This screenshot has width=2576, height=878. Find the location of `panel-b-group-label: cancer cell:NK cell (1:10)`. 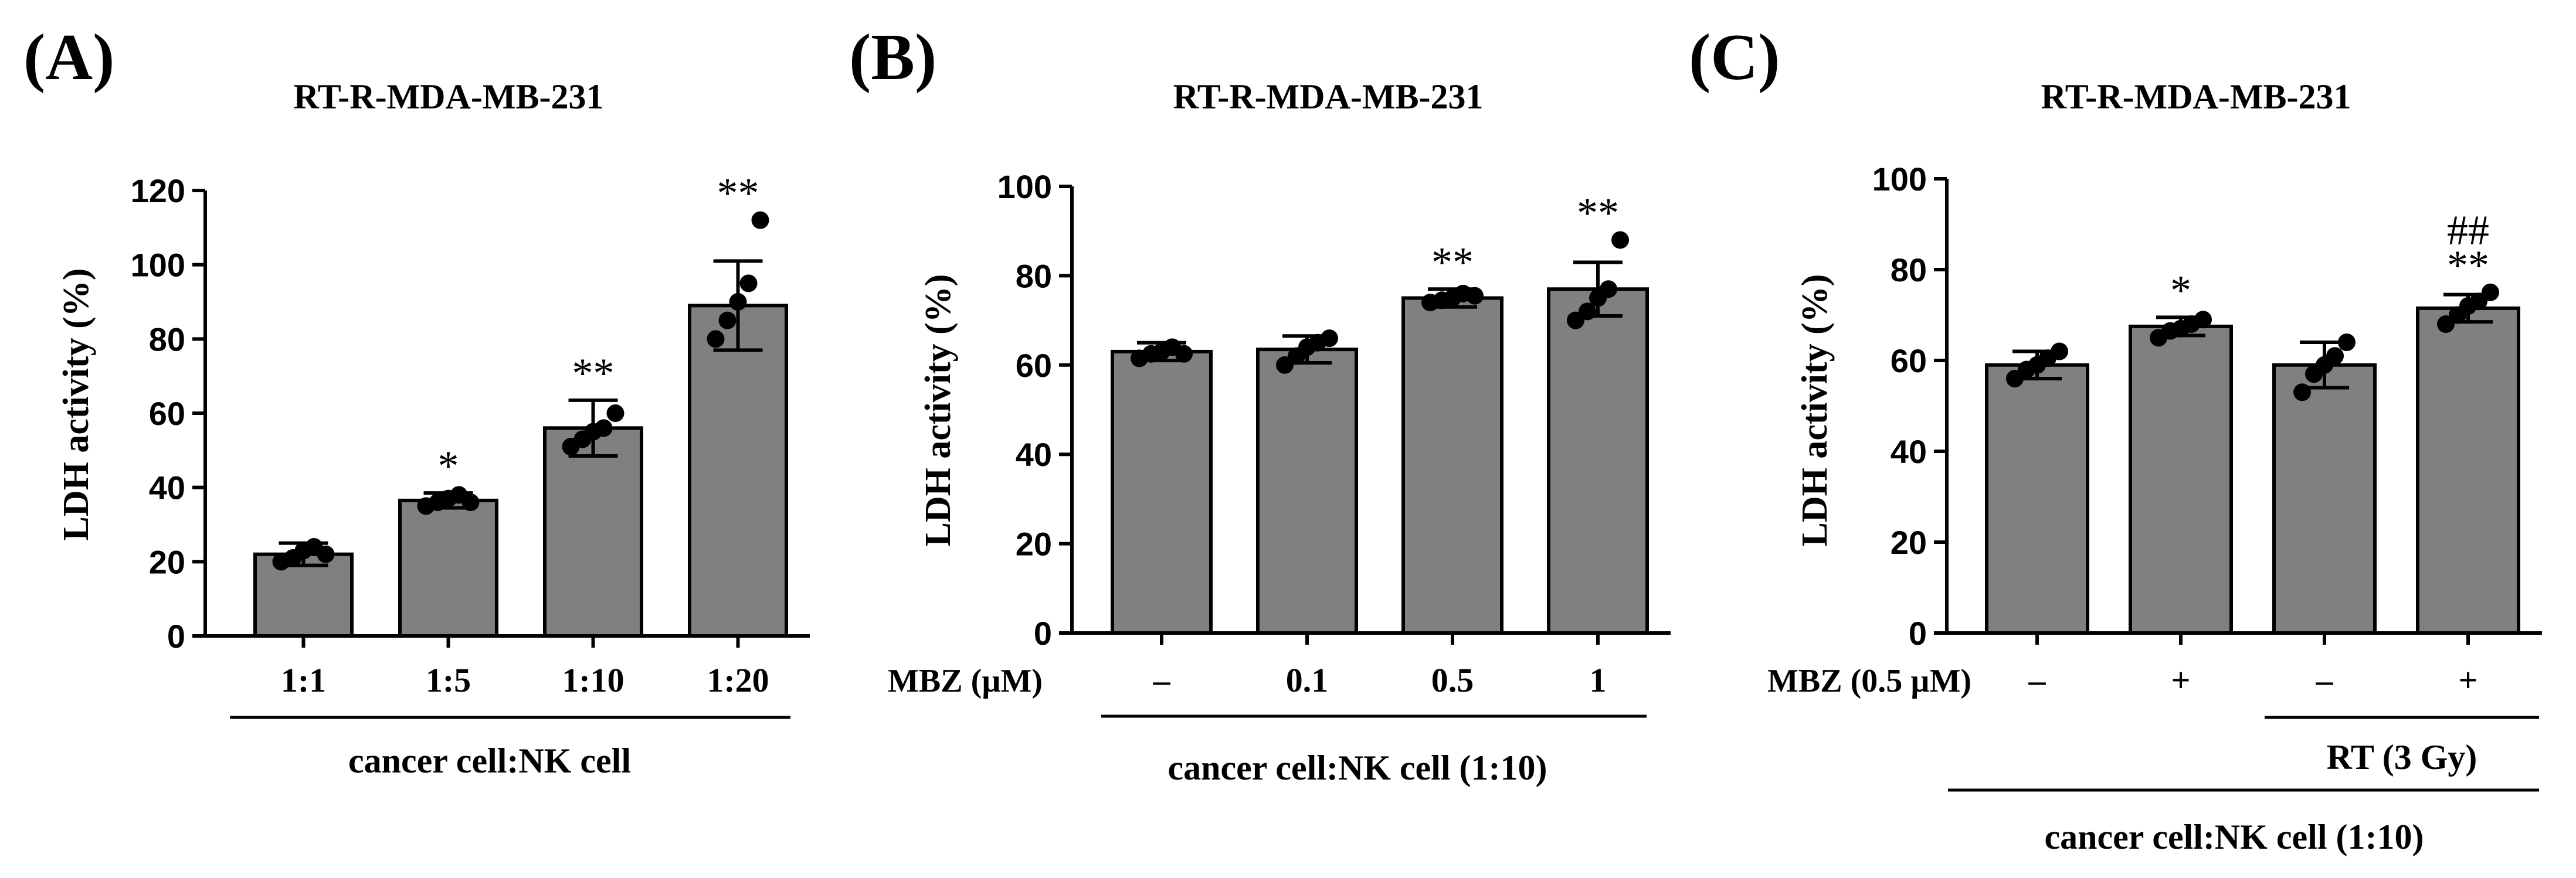

panel-b-group-label: cancer cell:NK cell (1:10) is located at coordinates (1357, 768).